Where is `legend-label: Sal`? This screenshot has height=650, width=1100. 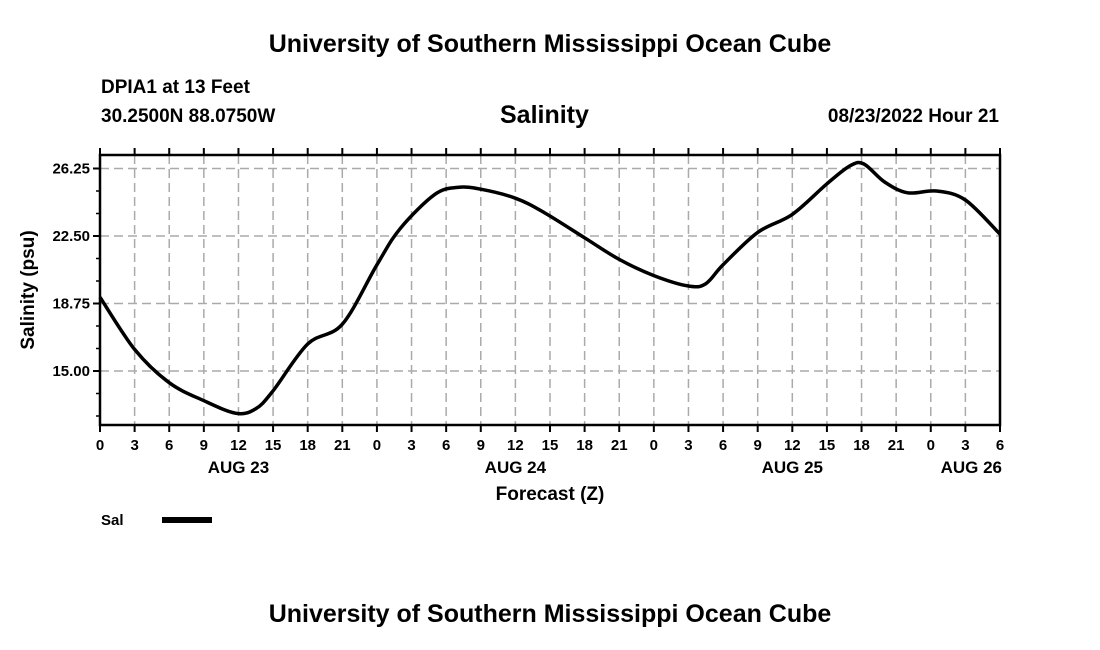
legend-label: Sal is located at coordinates (112, 520).